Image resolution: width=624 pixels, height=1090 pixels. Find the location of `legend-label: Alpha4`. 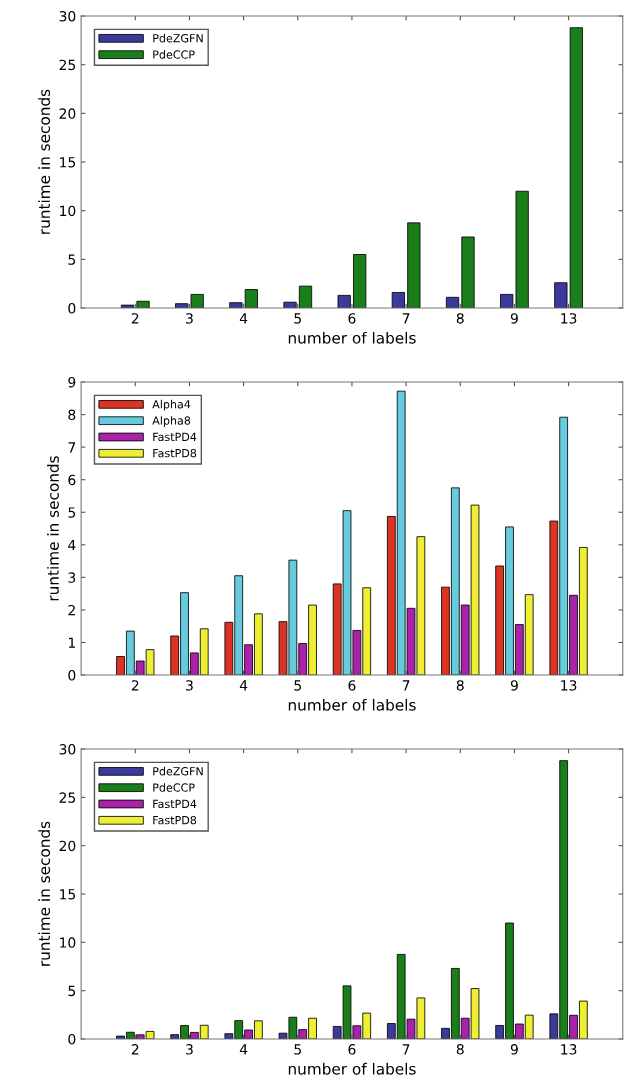

legend-label: Alpha4 is located at coordinates (171, 405).